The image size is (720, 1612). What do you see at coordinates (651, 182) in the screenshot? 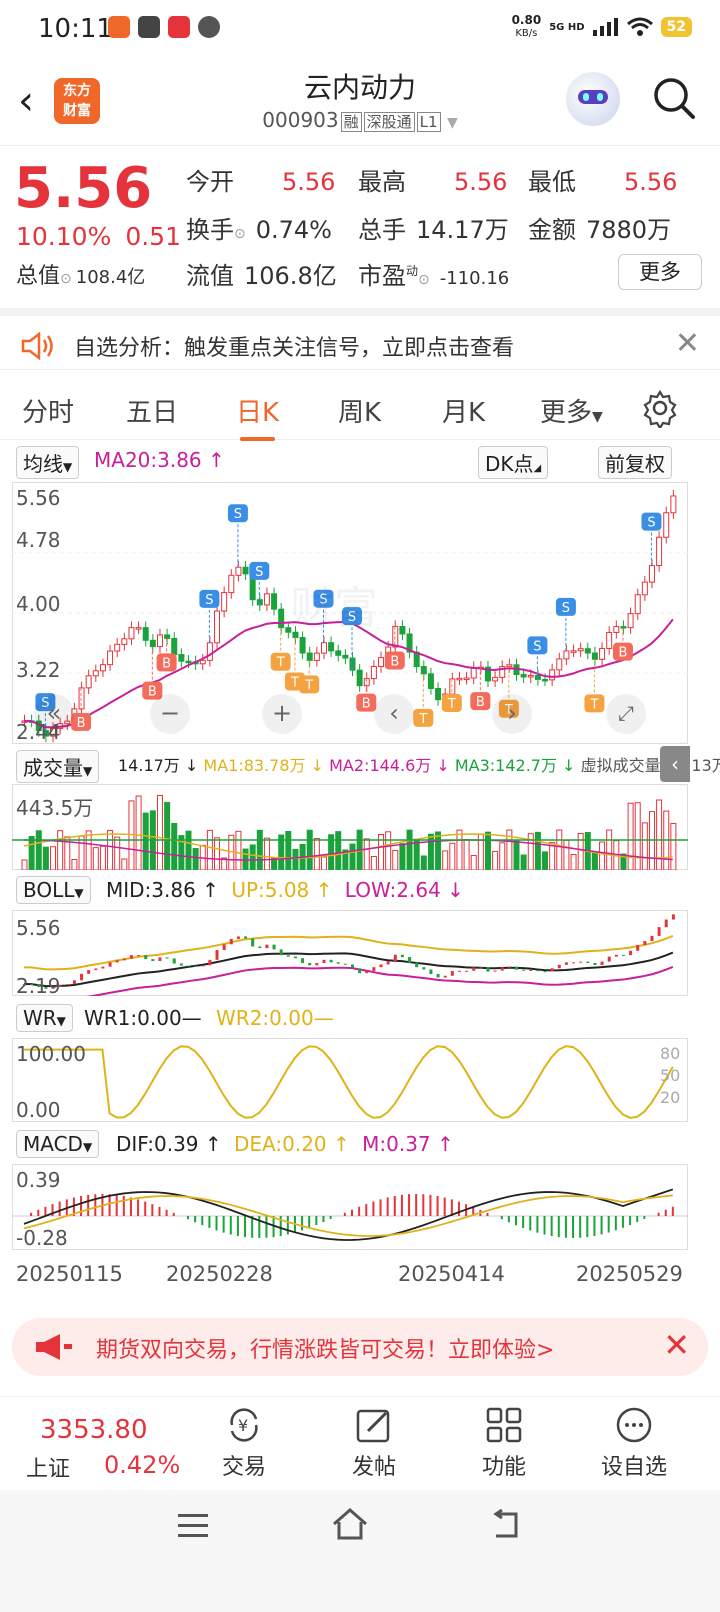
I see `low-value: 5.56` at bounding box center [651, 182].